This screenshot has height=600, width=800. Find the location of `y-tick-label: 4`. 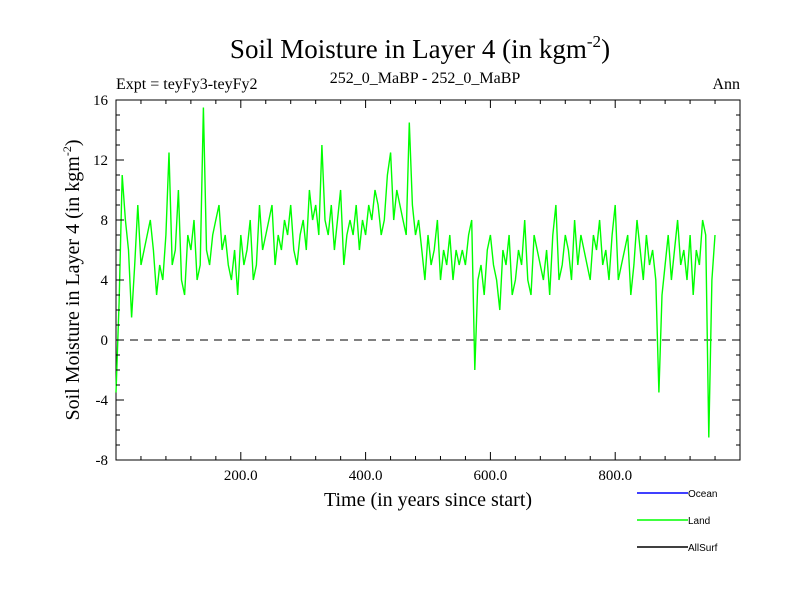

y-tick-label: 4 is located at coordinates (105, 281).